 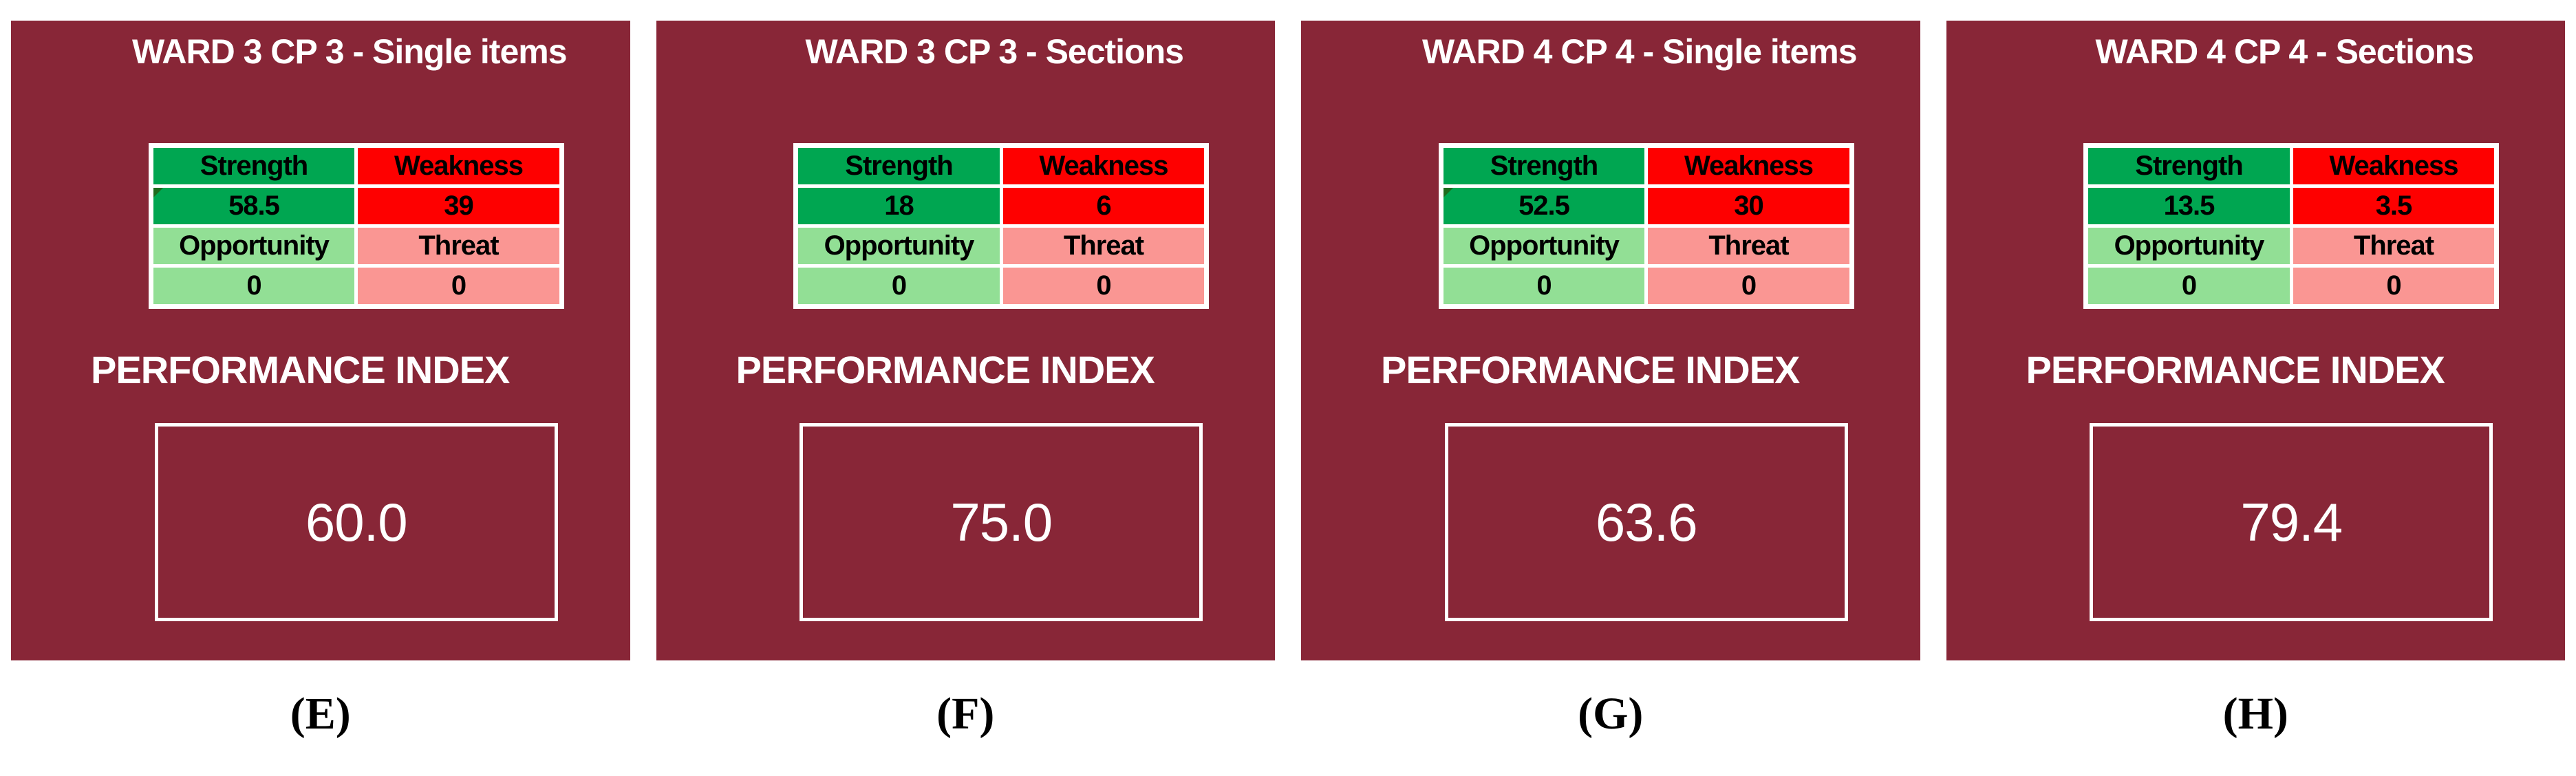 I want to click on swot-cell-strength-value: 18, so click(x=899, y=206).